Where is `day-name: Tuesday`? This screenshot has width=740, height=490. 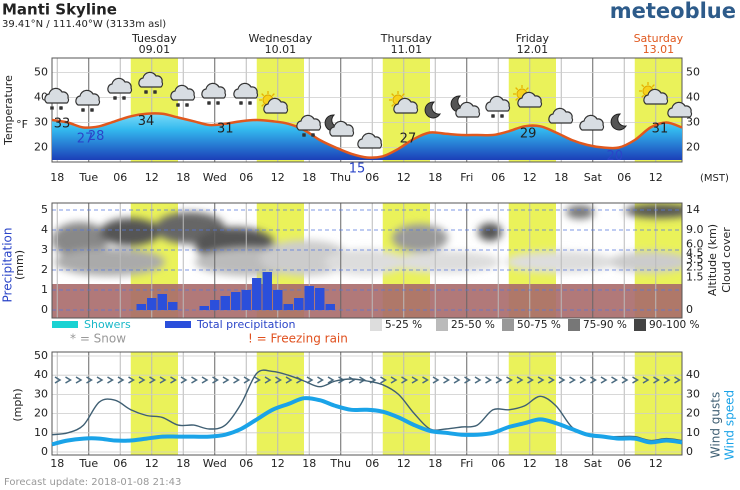 day-name: Tuesday is located at coordinates (154, 38).